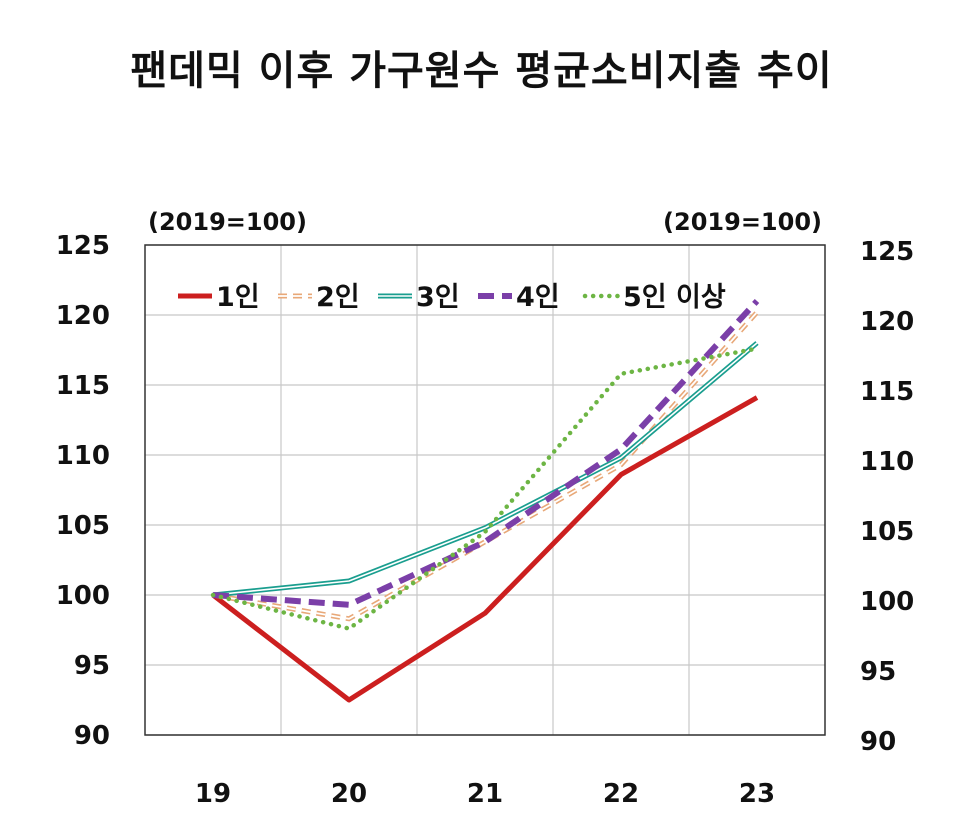  Describe the element at coordinates (92, 666) in the screenshot. I see `y-tick-left: 95` at that location.